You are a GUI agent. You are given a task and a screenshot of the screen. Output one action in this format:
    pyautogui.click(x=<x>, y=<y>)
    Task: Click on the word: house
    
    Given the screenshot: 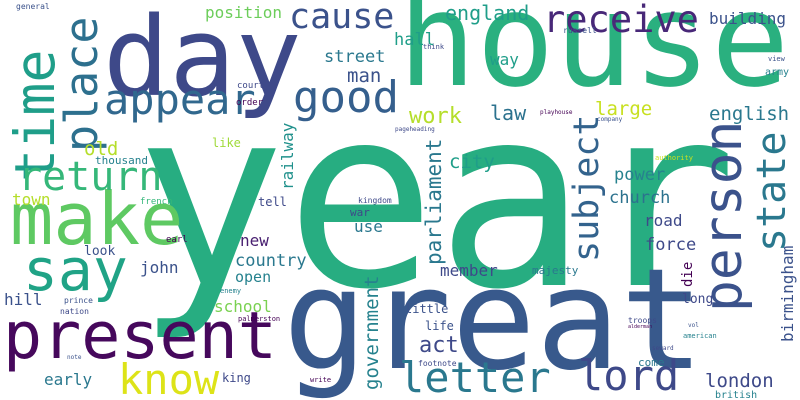 What is the action you would take?
    pyautogui.click(x=593, y=58)
    